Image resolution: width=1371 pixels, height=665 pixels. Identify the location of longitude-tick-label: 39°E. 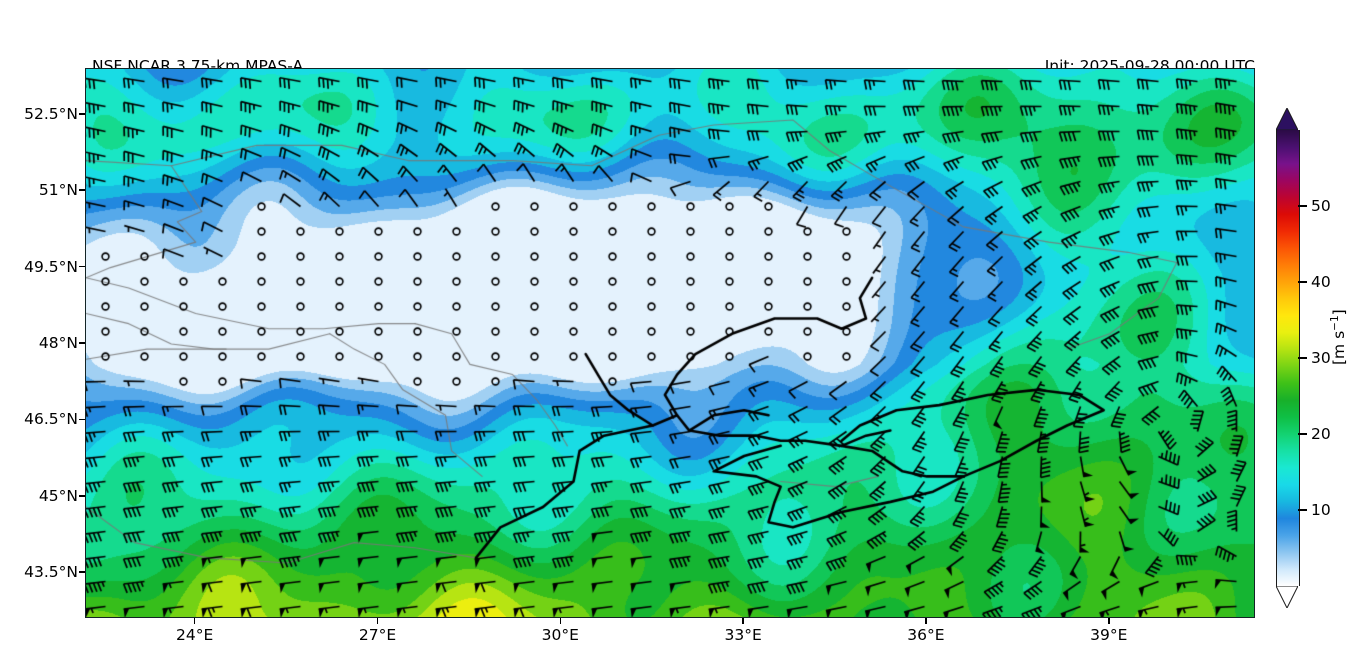
(1109, 635).